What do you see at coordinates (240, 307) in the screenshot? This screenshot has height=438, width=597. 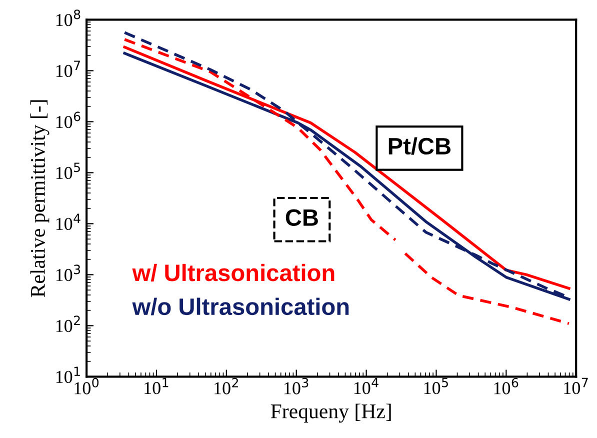 I see `text: w/o Ultrasonication` at bounding box center [240, 307].